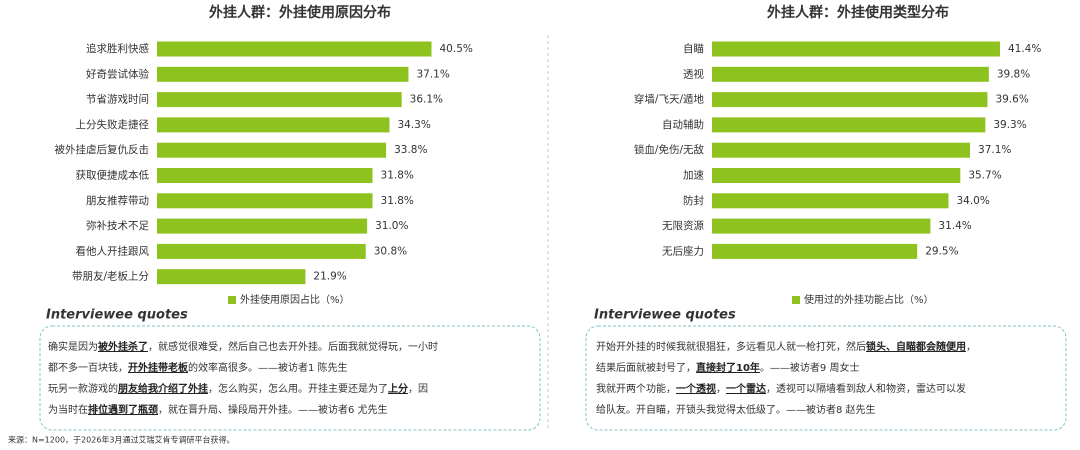 The image size is (1080, 450). Describe the element at coordinates (410, 150) in the screenshot. I see `data-label: 33.8%` at that location.